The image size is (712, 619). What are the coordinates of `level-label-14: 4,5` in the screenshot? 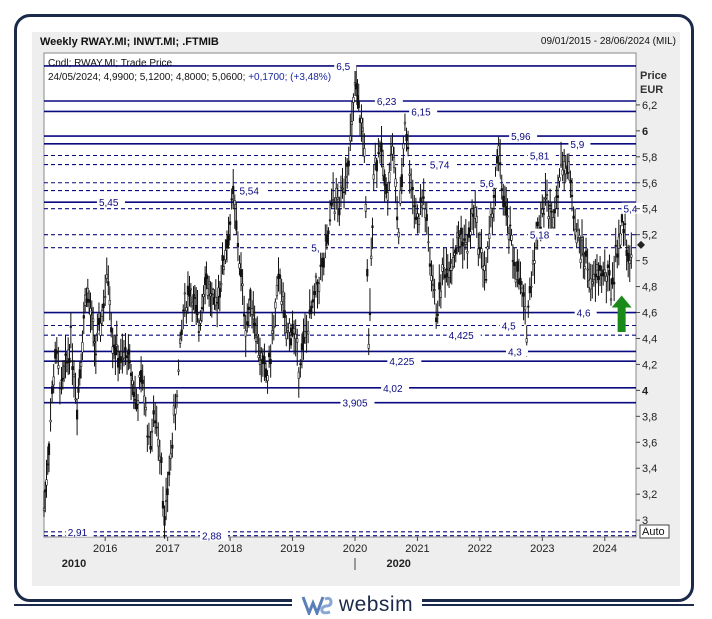 It's located at (509, 326).